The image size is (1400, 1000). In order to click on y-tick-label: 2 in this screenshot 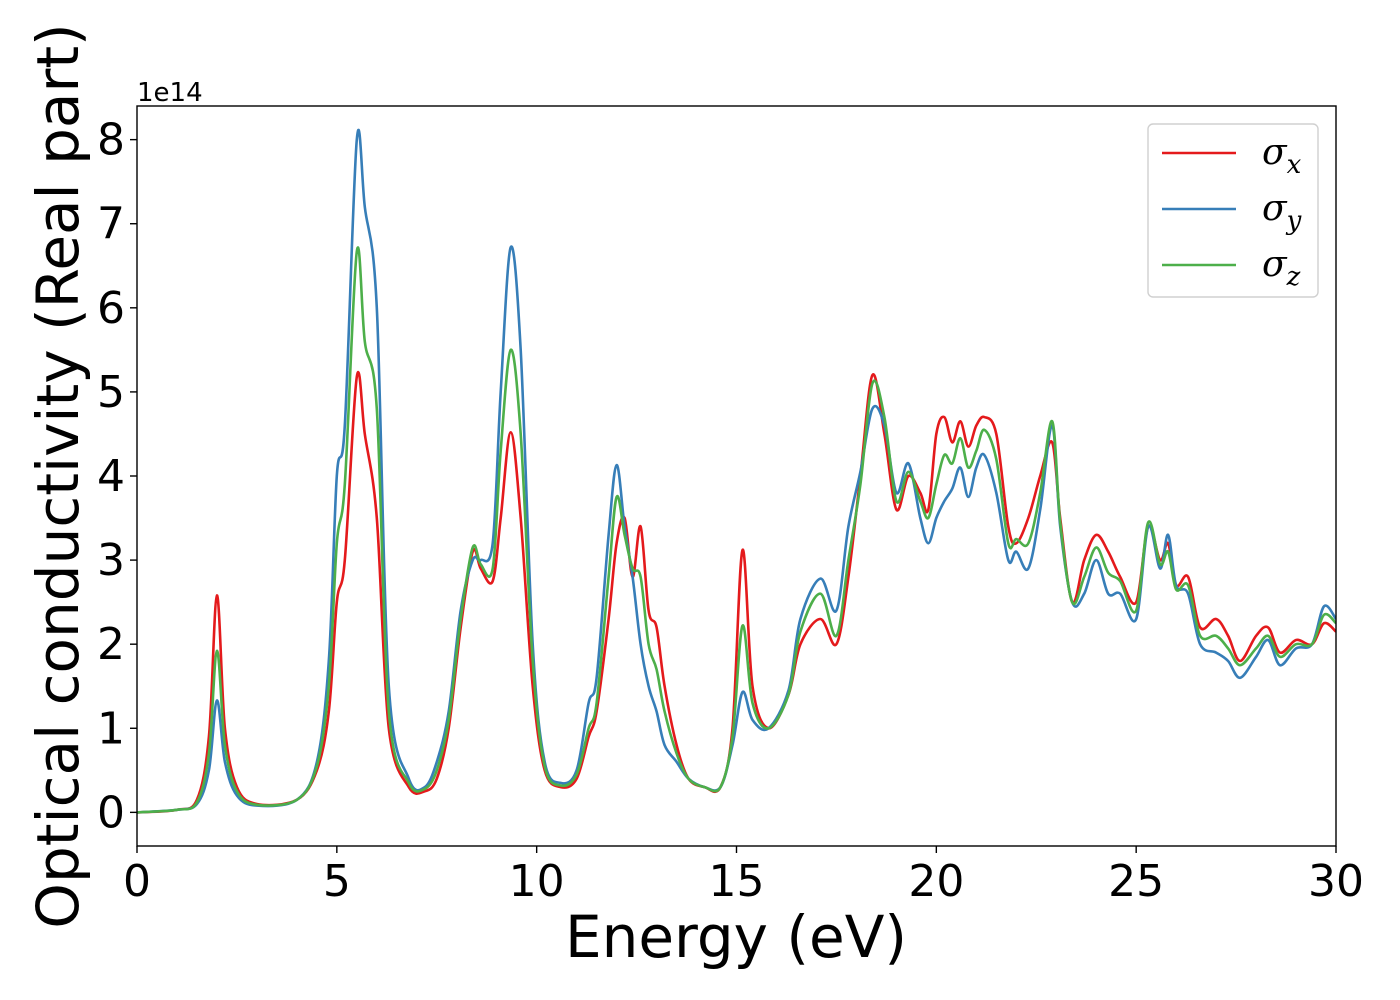, I will do `click(111, 644)`.